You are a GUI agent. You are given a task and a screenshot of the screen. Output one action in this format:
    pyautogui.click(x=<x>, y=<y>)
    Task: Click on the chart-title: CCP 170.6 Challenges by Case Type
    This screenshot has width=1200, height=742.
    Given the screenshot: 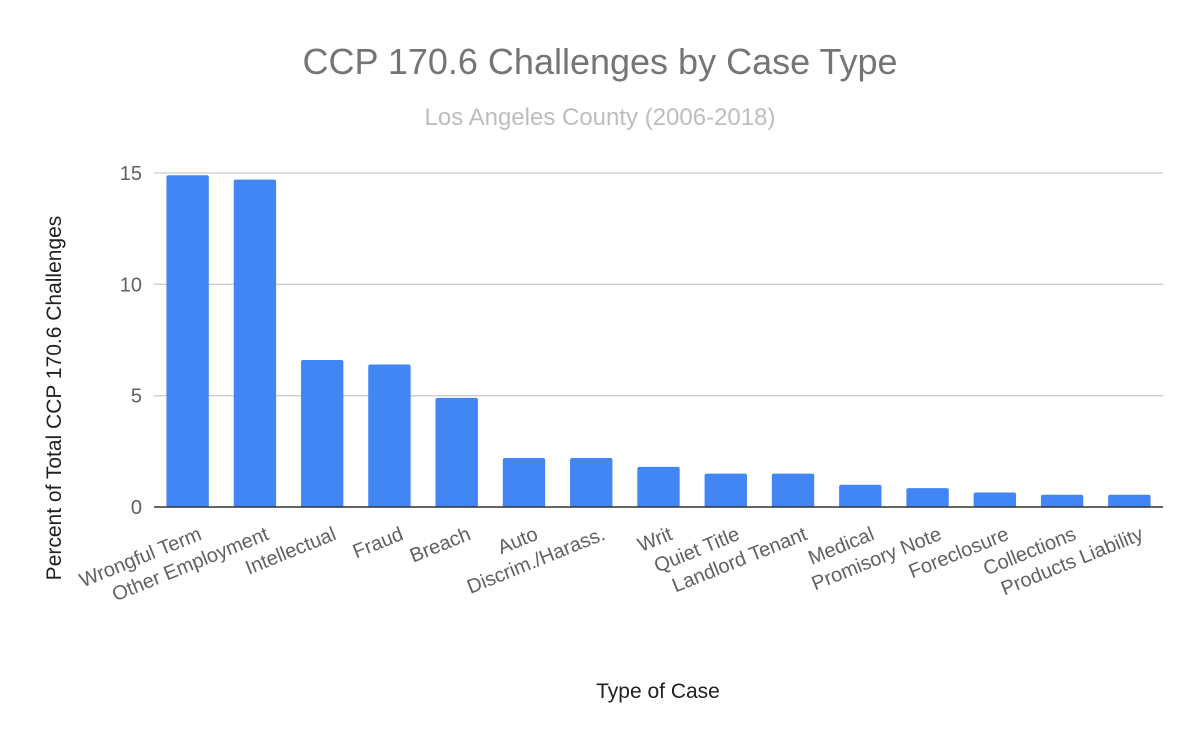 What is the action you would take?
    pyautogui.click(x=599, y=61)
    